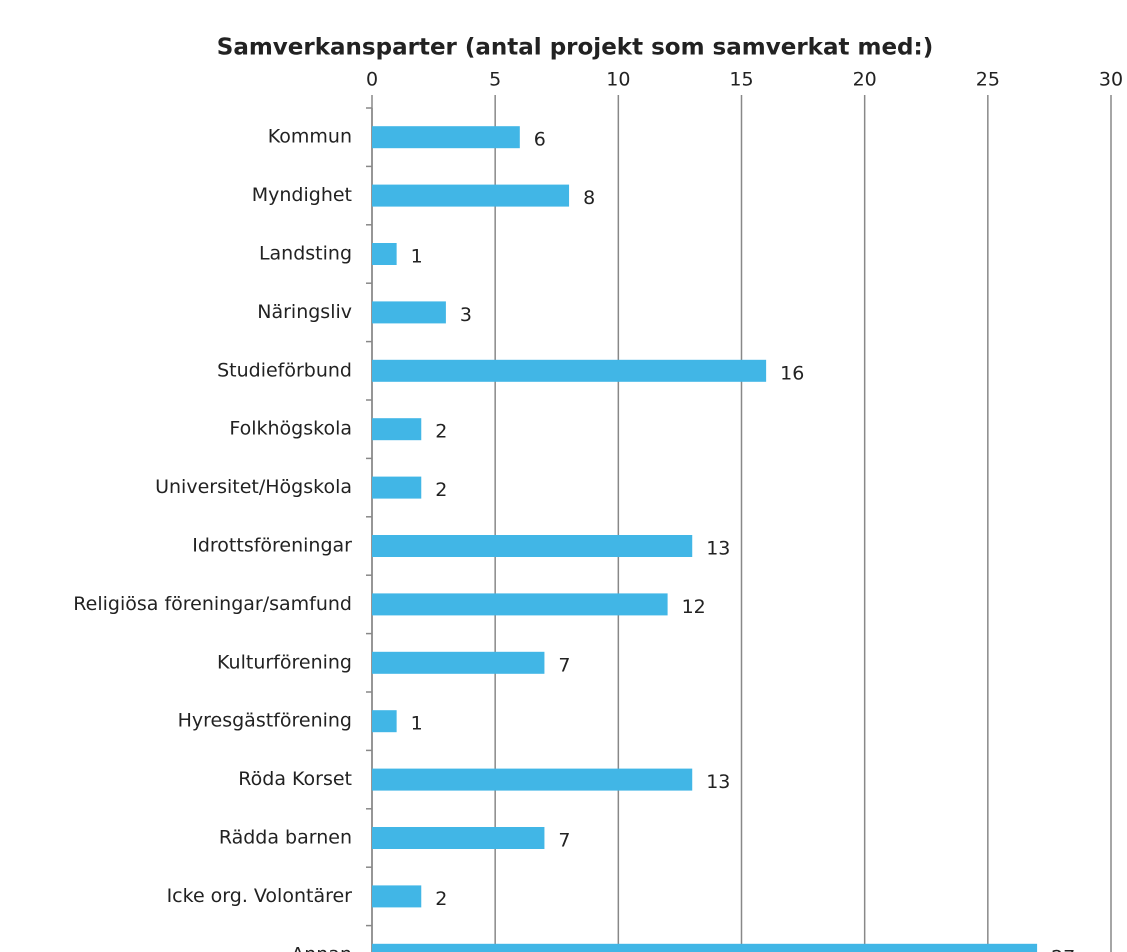 The width and height of the screenshot is (1127, 952). I want to click on y-tick-label: Universitet/Högskola, so click(253, 487).